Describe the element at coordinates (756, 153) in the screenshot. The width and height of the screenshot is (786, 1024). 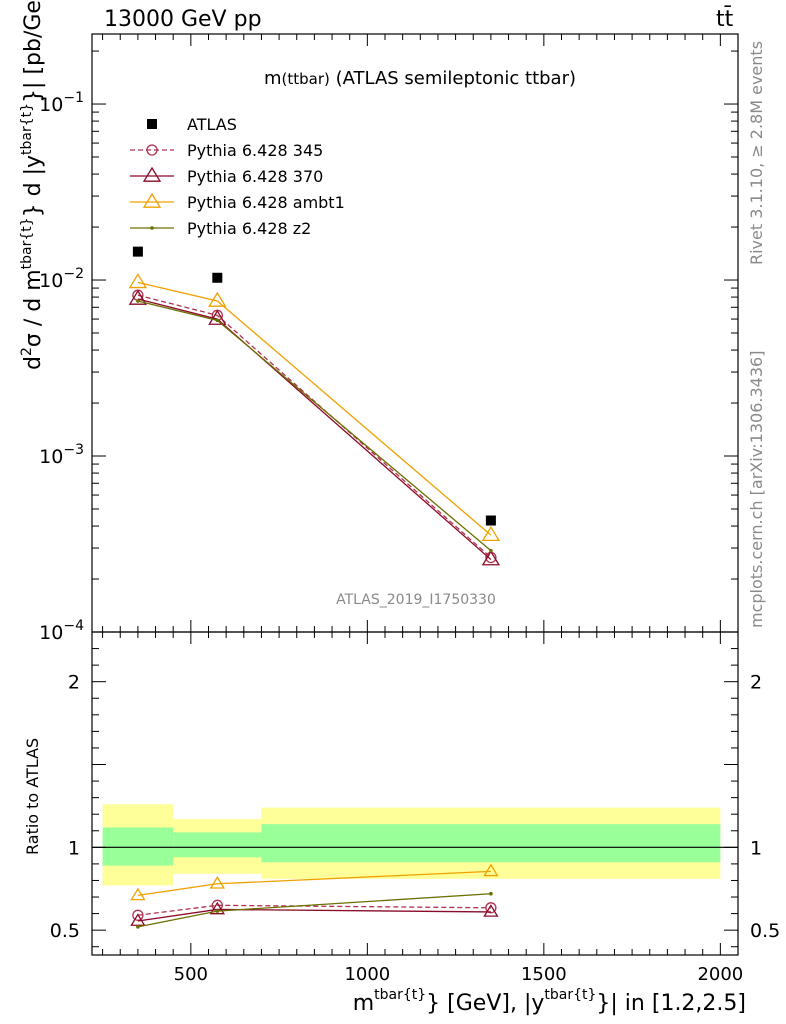
I see `rivet-label: Rivet 3.1.10, ≥ 2.8M events` at that location.